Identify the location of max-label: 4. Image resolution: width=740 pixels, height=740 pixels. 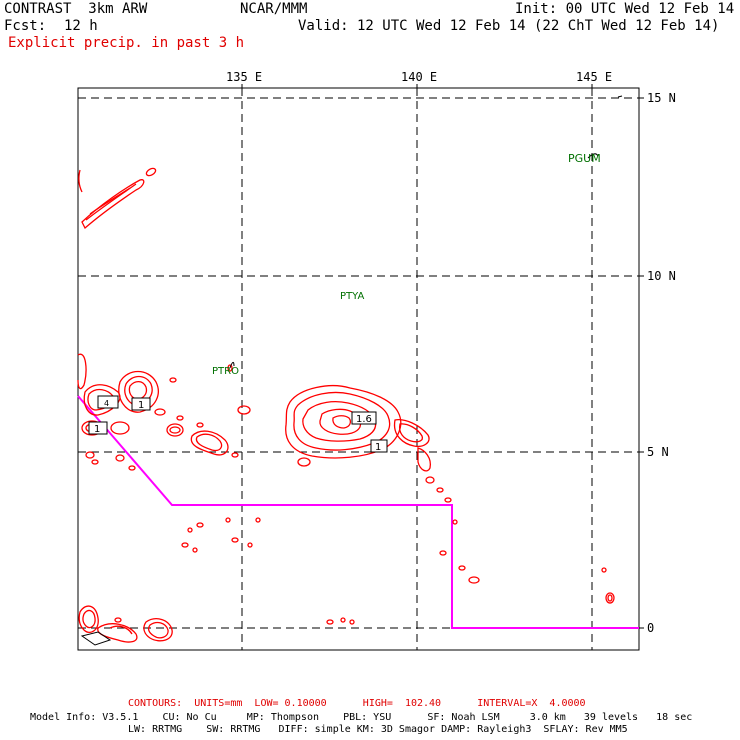
(106, 403).